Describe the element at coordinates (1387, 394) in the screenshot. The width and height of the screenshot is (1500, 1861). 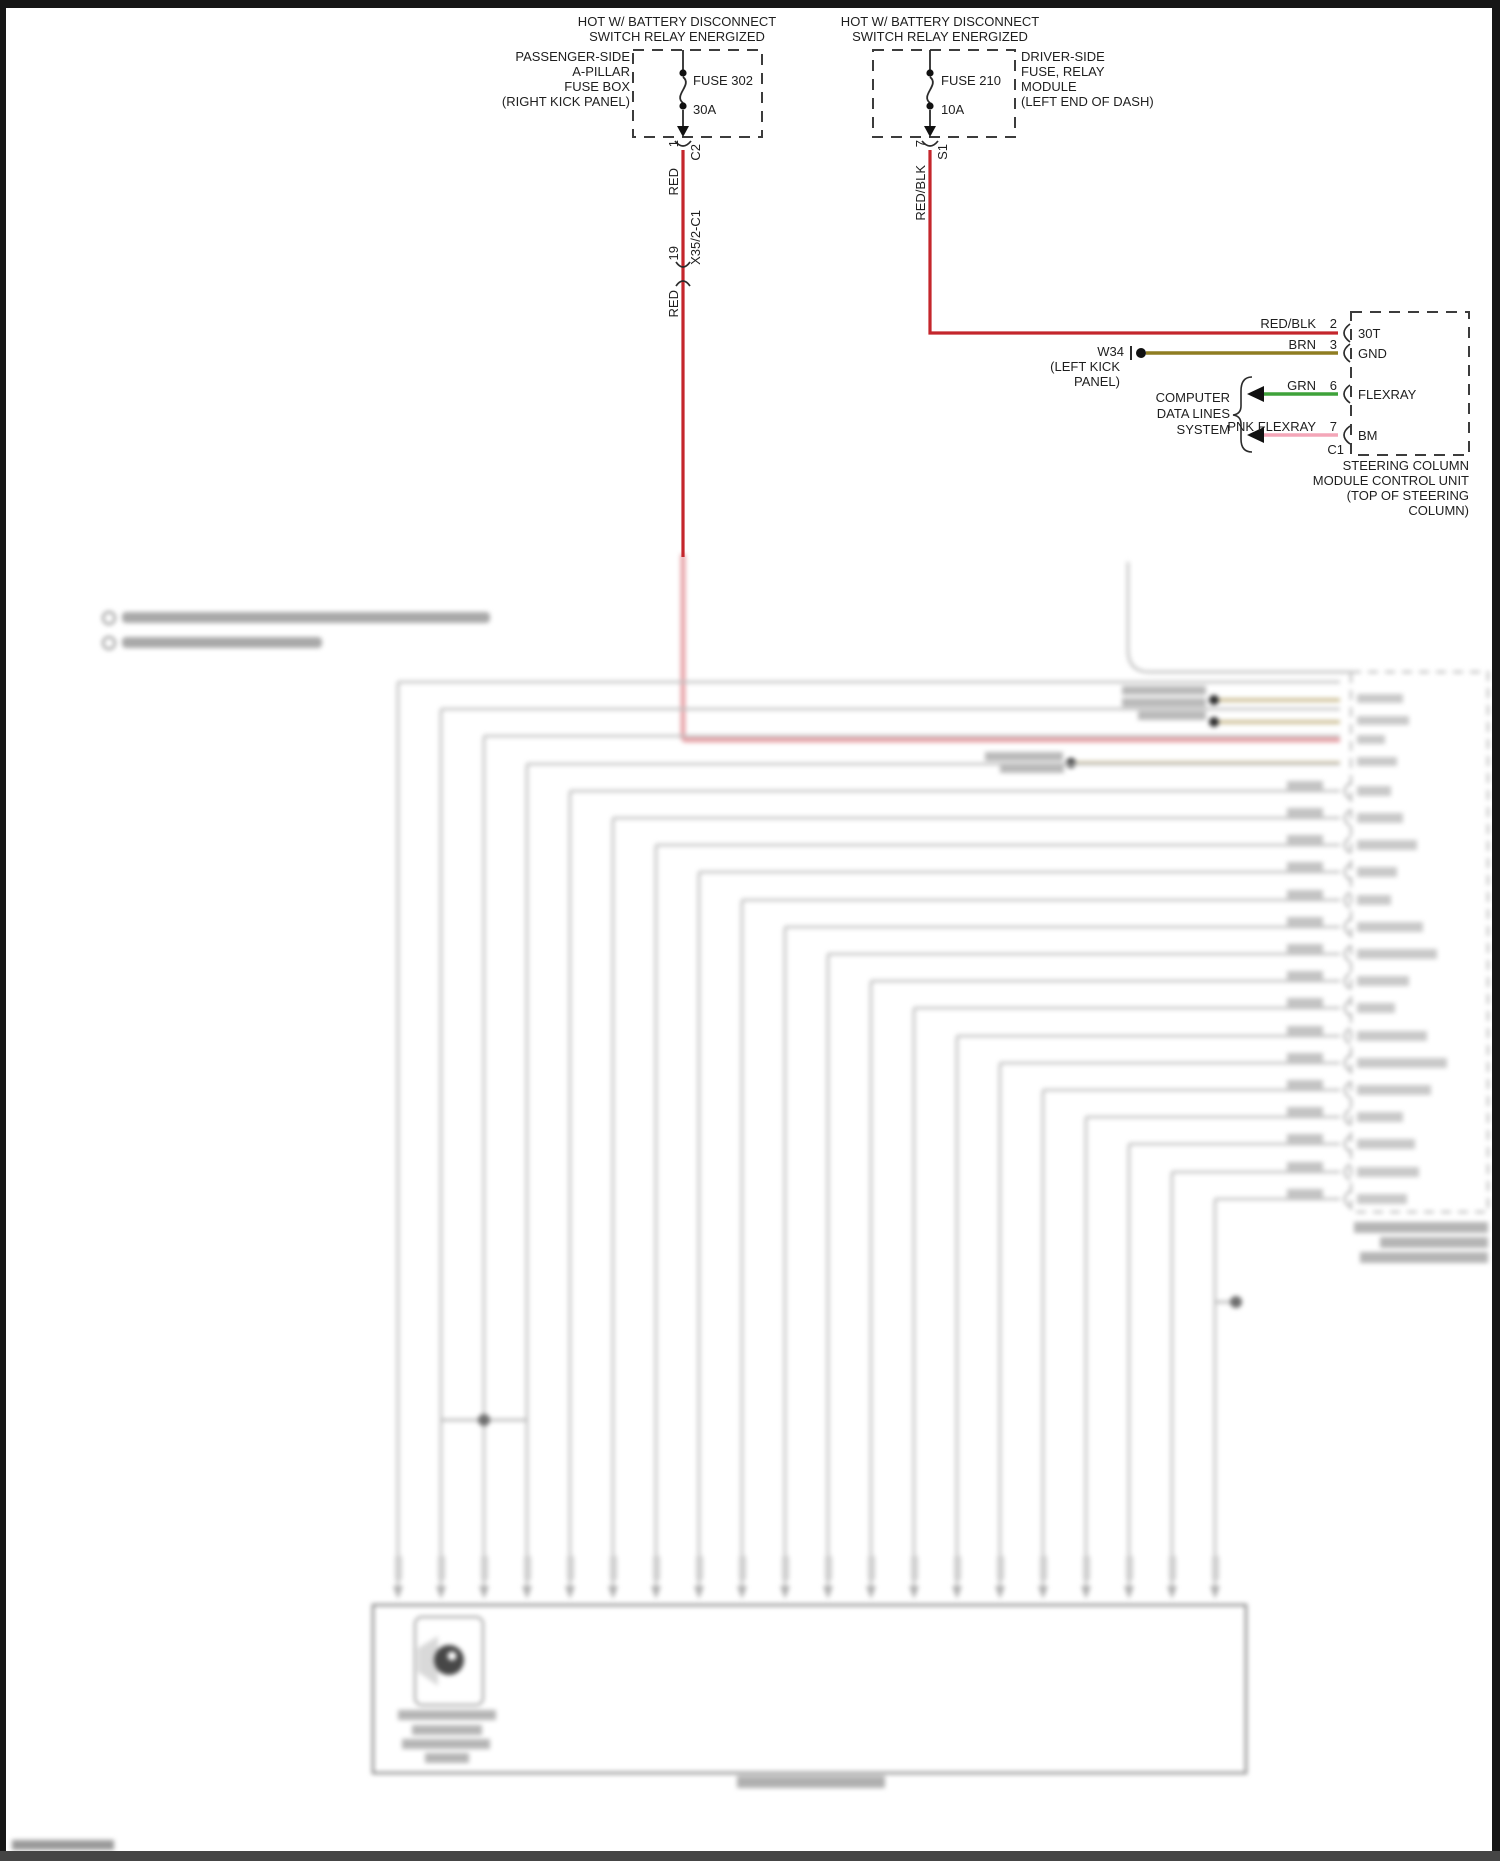
I see `row-flexray-terminal: FLEXRAY` at that location.